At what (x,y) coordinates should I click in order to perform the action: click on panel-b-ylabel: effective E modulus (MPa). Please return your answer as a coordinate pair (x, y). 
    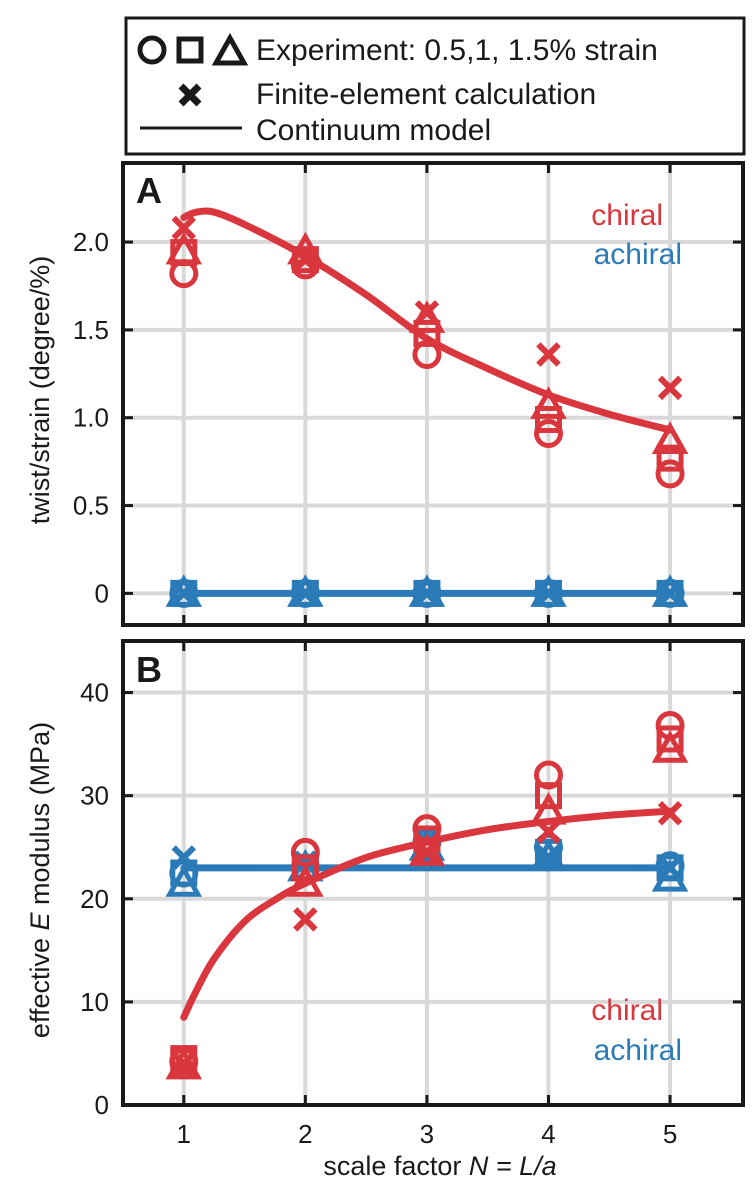
    Looking at the image, I should click on (40, 880).